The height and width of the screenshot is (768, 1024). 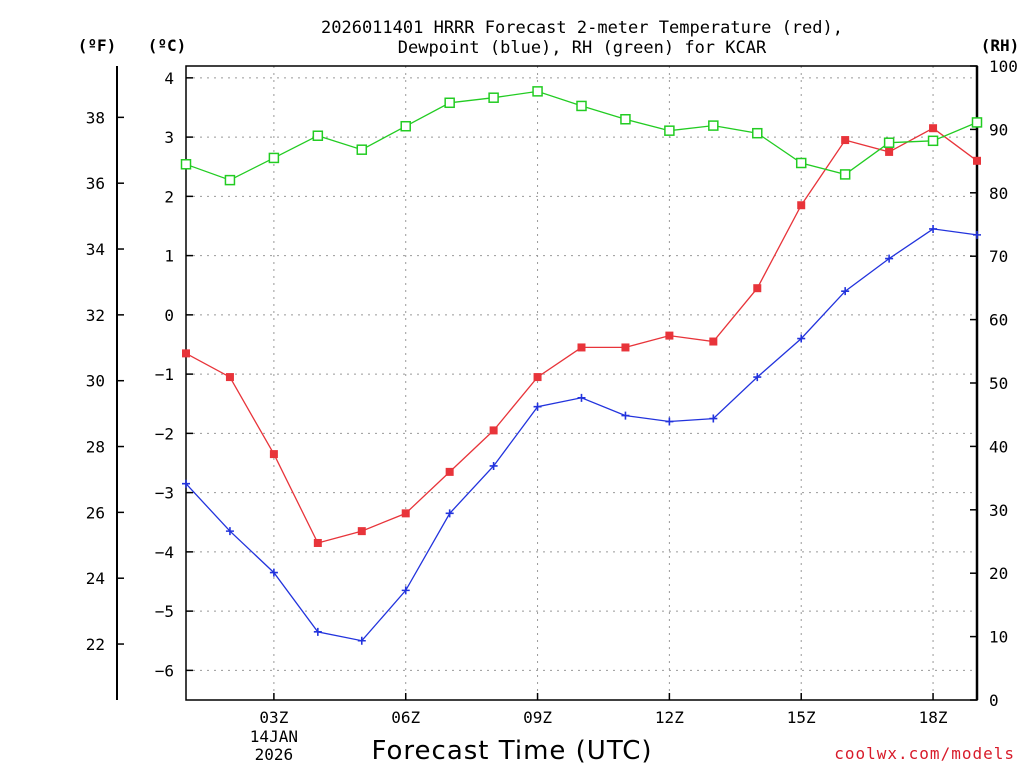 I want to click on celsius-tick-label: 4, so click(x=169, y=78).